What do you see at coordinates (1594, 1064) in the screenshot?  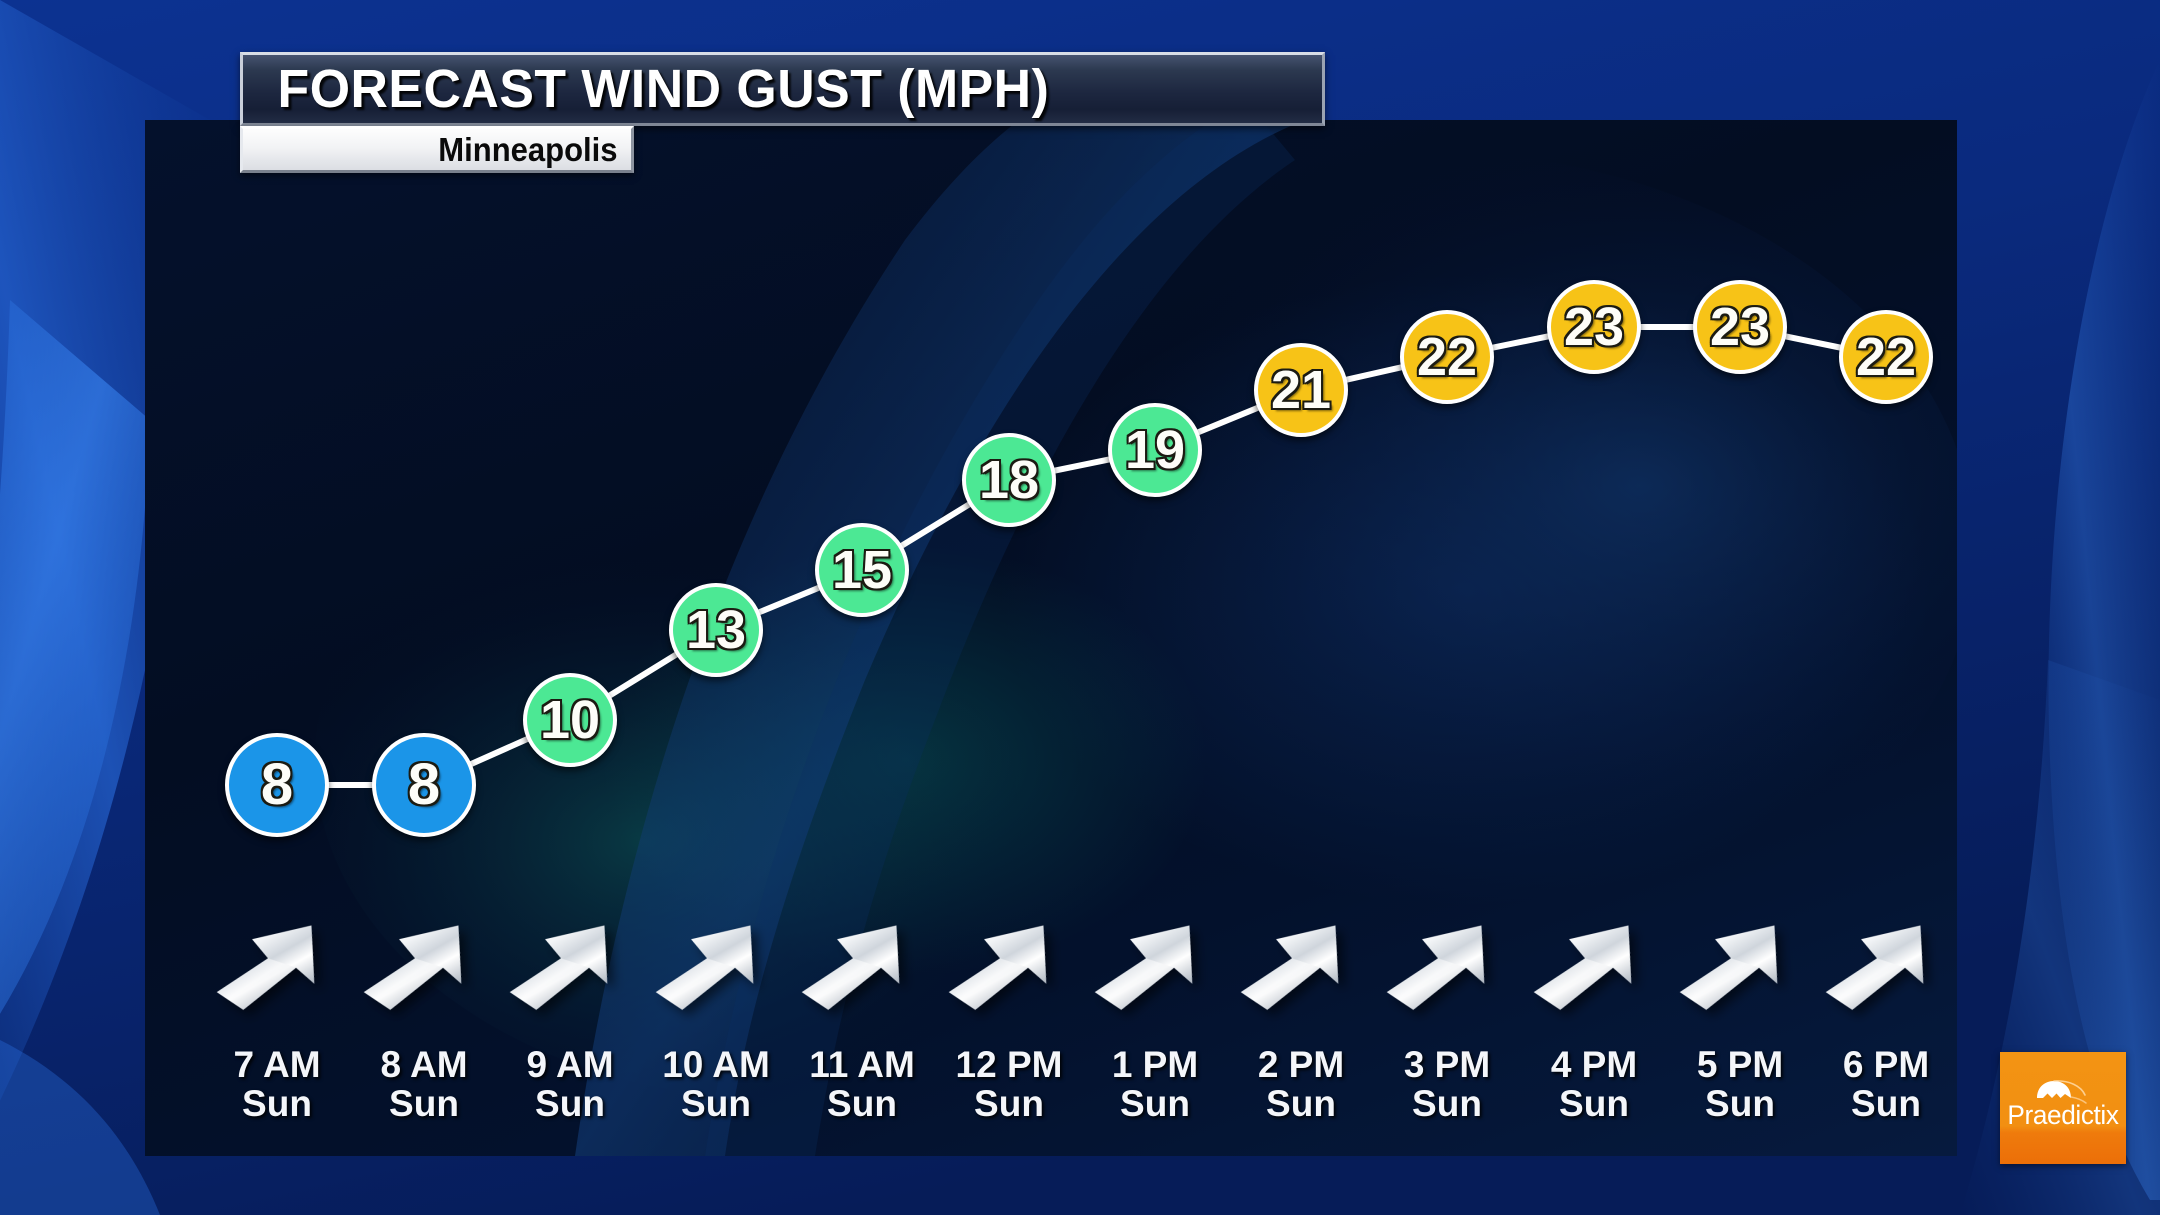 I see `tick-time: 4 PM` at bounding box center [1594, 1064].